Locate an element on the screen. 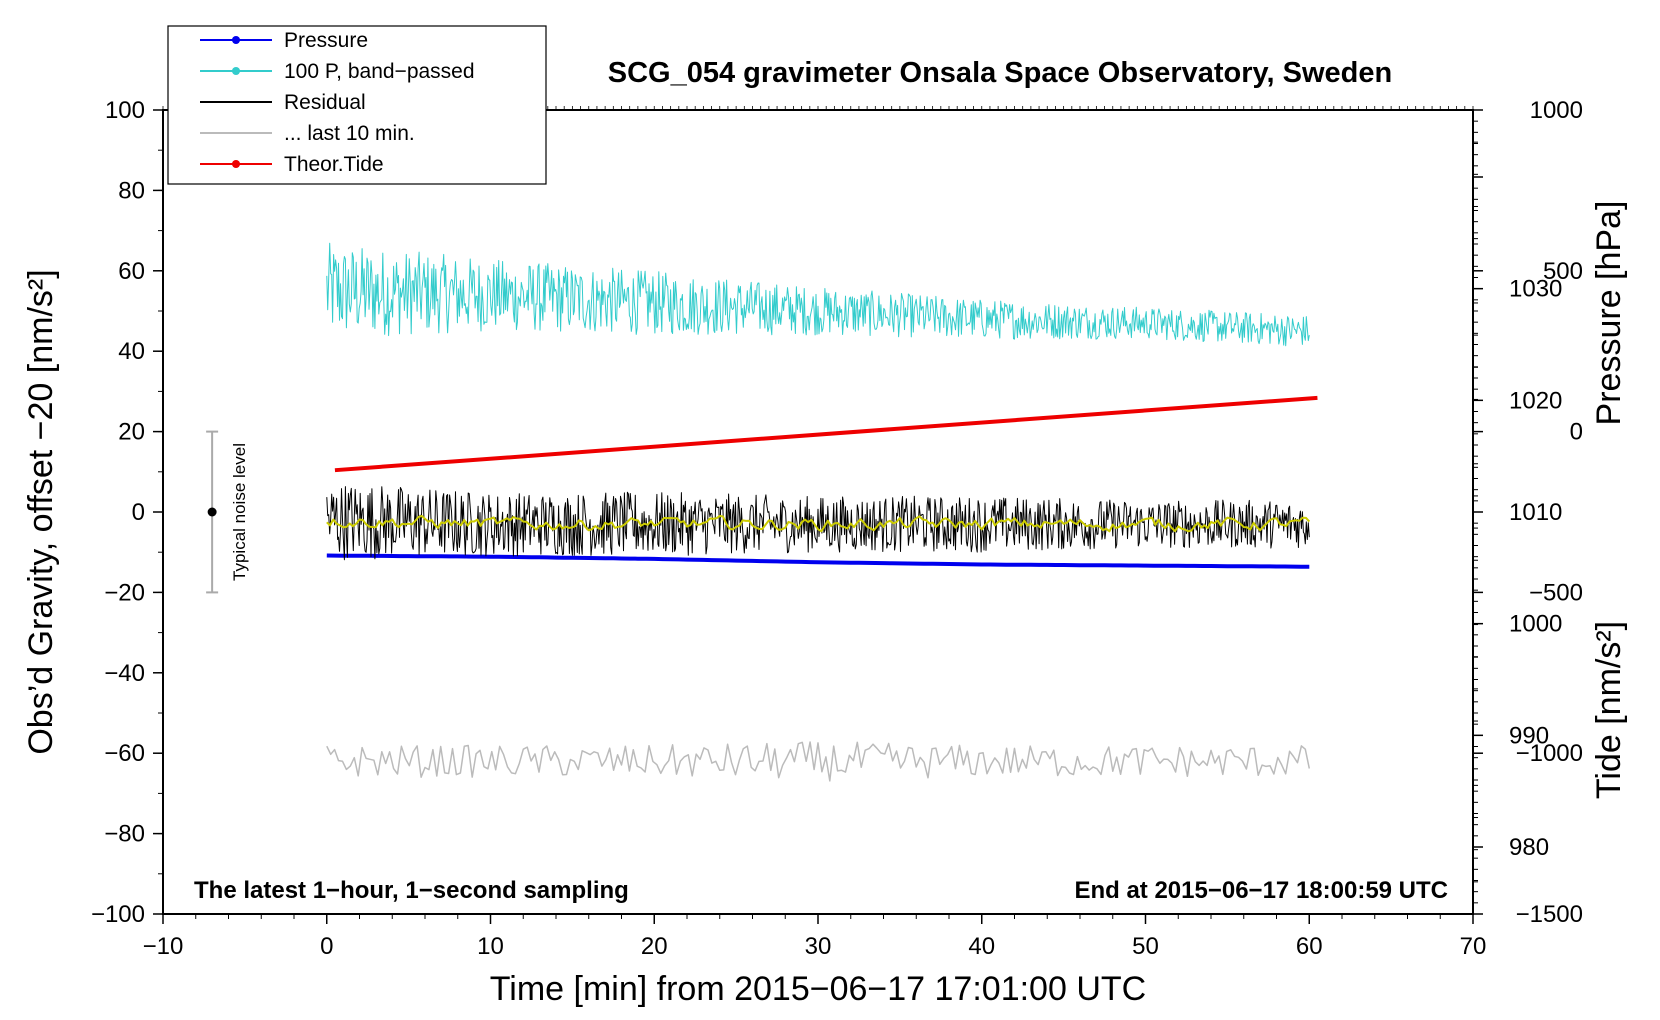 Image resolution: width=1660 pixels, height=1020 pixels. tide-tick-label: −1500 is located at coordinates (1549, 914).